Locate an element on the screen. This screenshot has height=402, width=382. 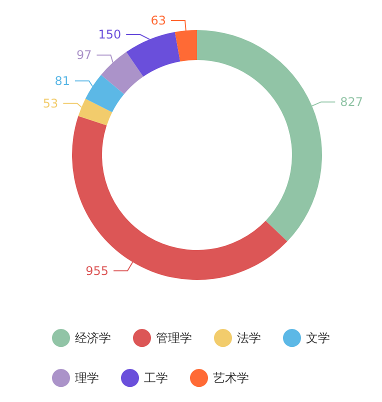
legend-label: 工学 is located at coordinates (156, 378).